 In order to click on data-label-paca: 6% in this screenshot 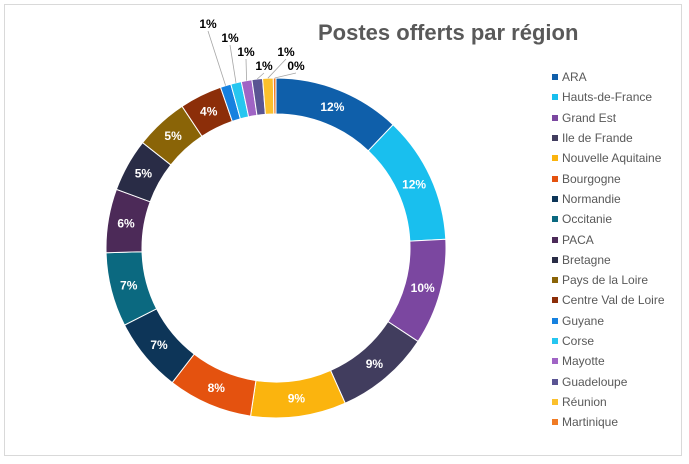, I will do `click(126, 224)`.